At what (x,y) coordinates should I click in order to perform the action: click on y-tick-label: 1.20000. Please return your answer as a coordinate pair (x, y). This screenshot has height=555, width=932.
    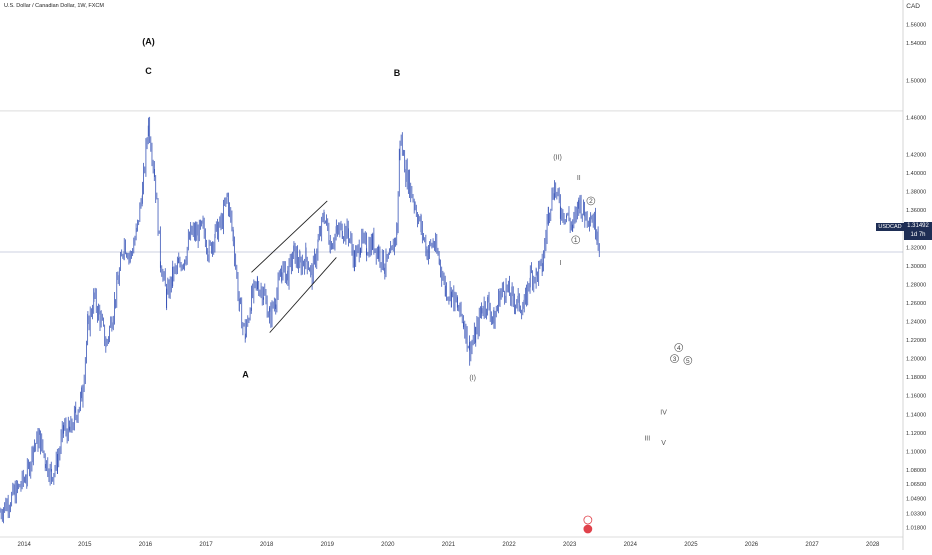
    Looking at the image, I should click on (916, 360).